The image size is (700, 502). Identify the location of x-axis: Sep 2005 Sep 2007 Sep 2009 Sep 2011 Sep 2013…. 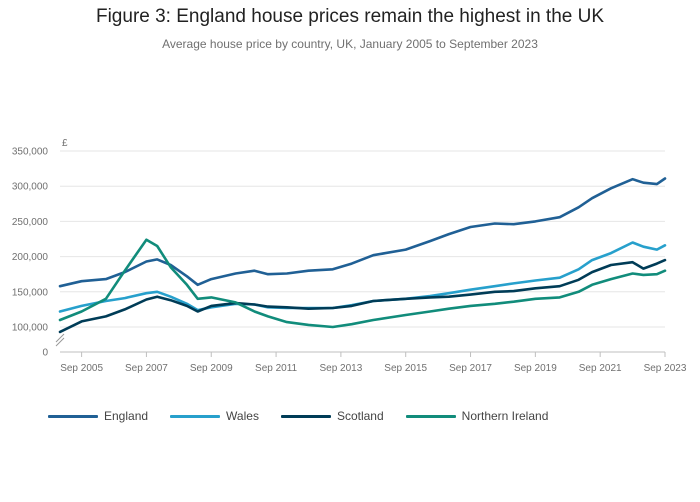
(373, 362).